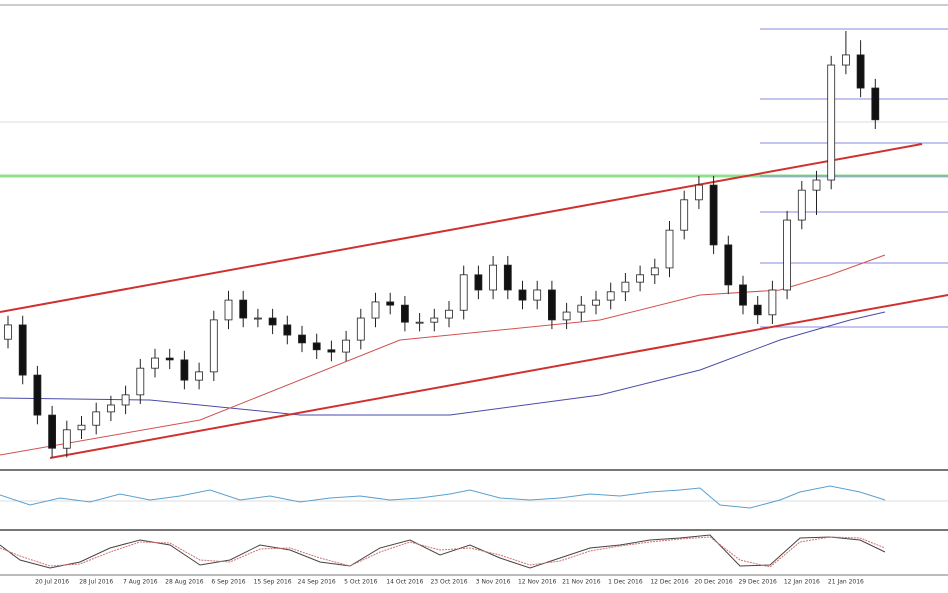 The width and height of the screenshot is (948, 593). I want to click on x-tick-label: 20 Jul 2016, so click(52, 582).